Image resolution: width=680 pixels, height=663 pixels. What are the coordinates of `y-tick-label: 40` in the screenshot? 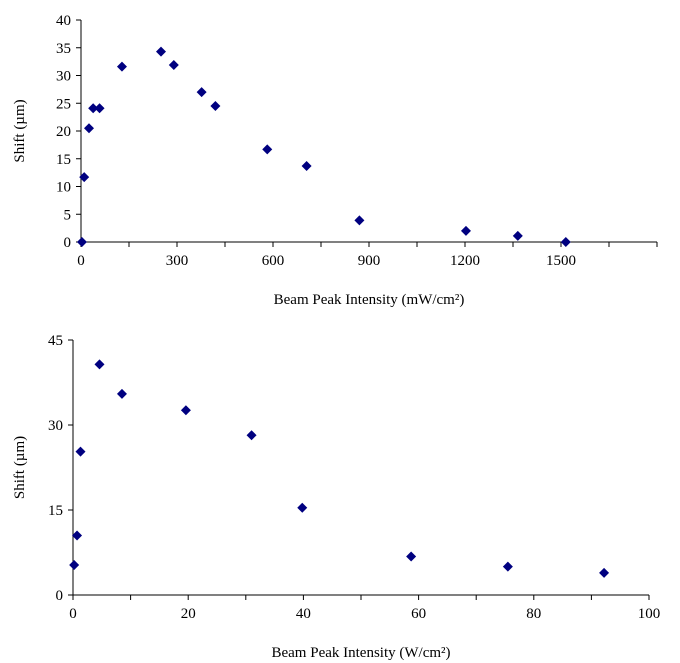 It's located at (63, 21).